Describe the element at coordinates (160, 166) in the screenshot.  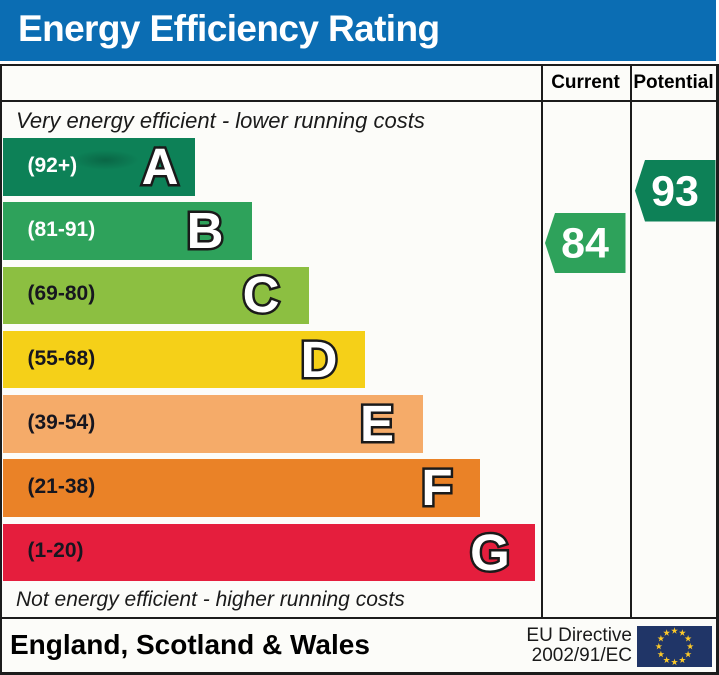
I see `svg-text: A` at that location.